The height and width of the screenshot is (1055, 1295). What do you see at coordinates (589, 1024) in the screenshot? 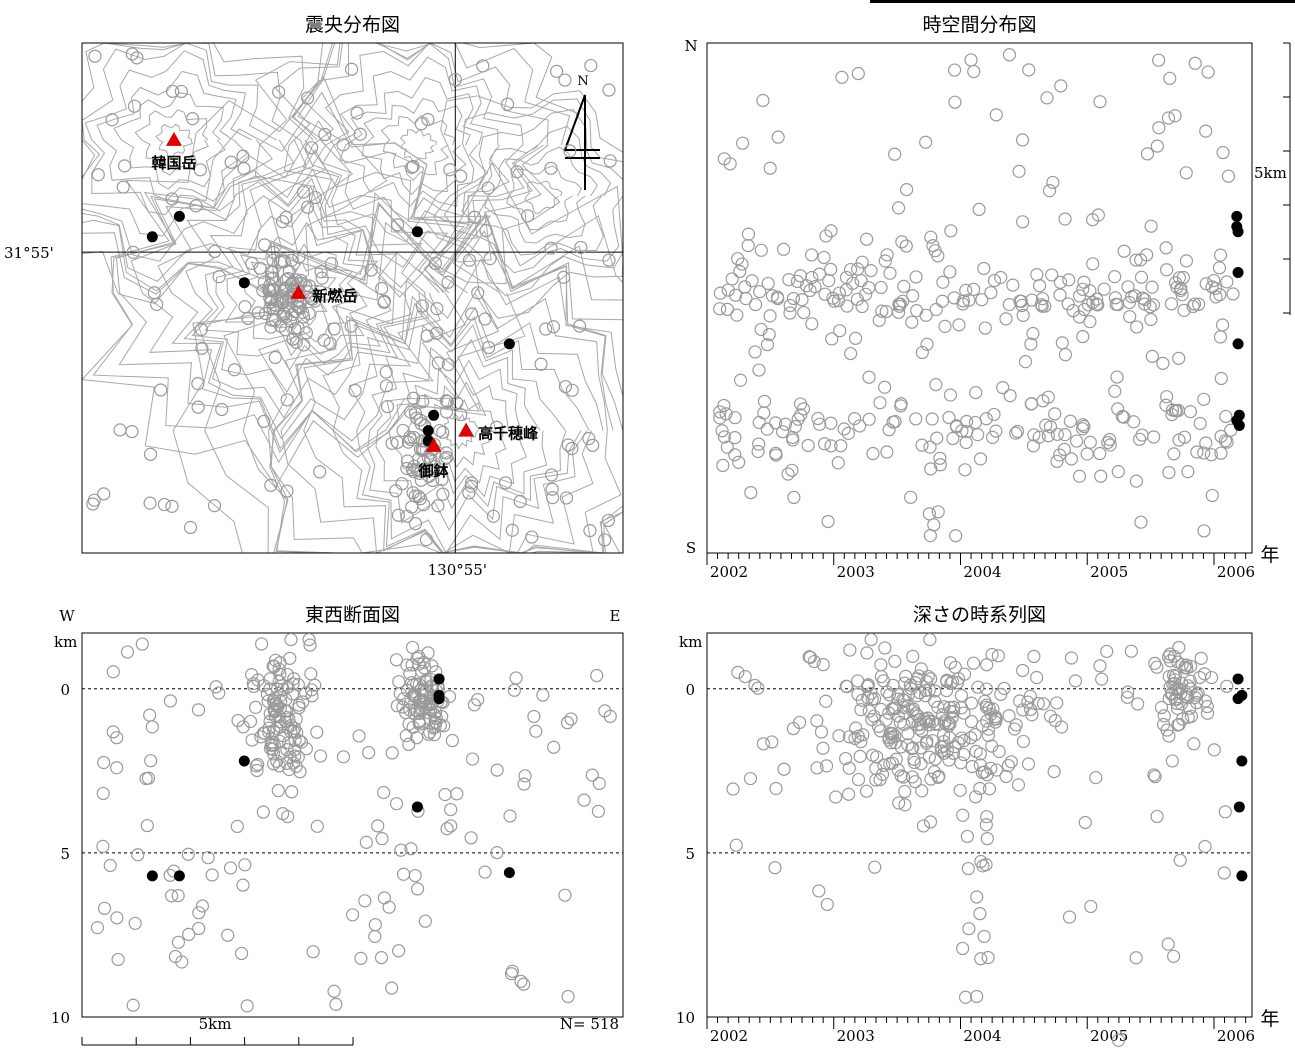
I see `count-label: N= 518` at bounding box center [589, 1024].